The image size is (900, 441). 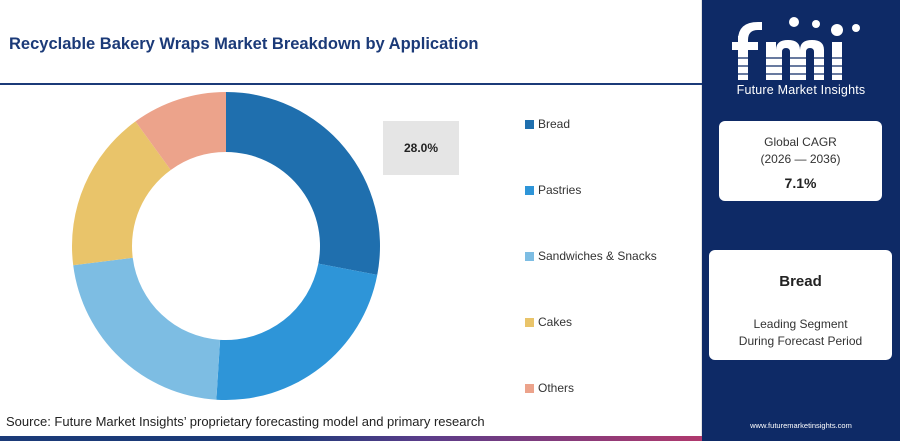 I want to click on legend-label: Cakes, so click(x=555, y=322).